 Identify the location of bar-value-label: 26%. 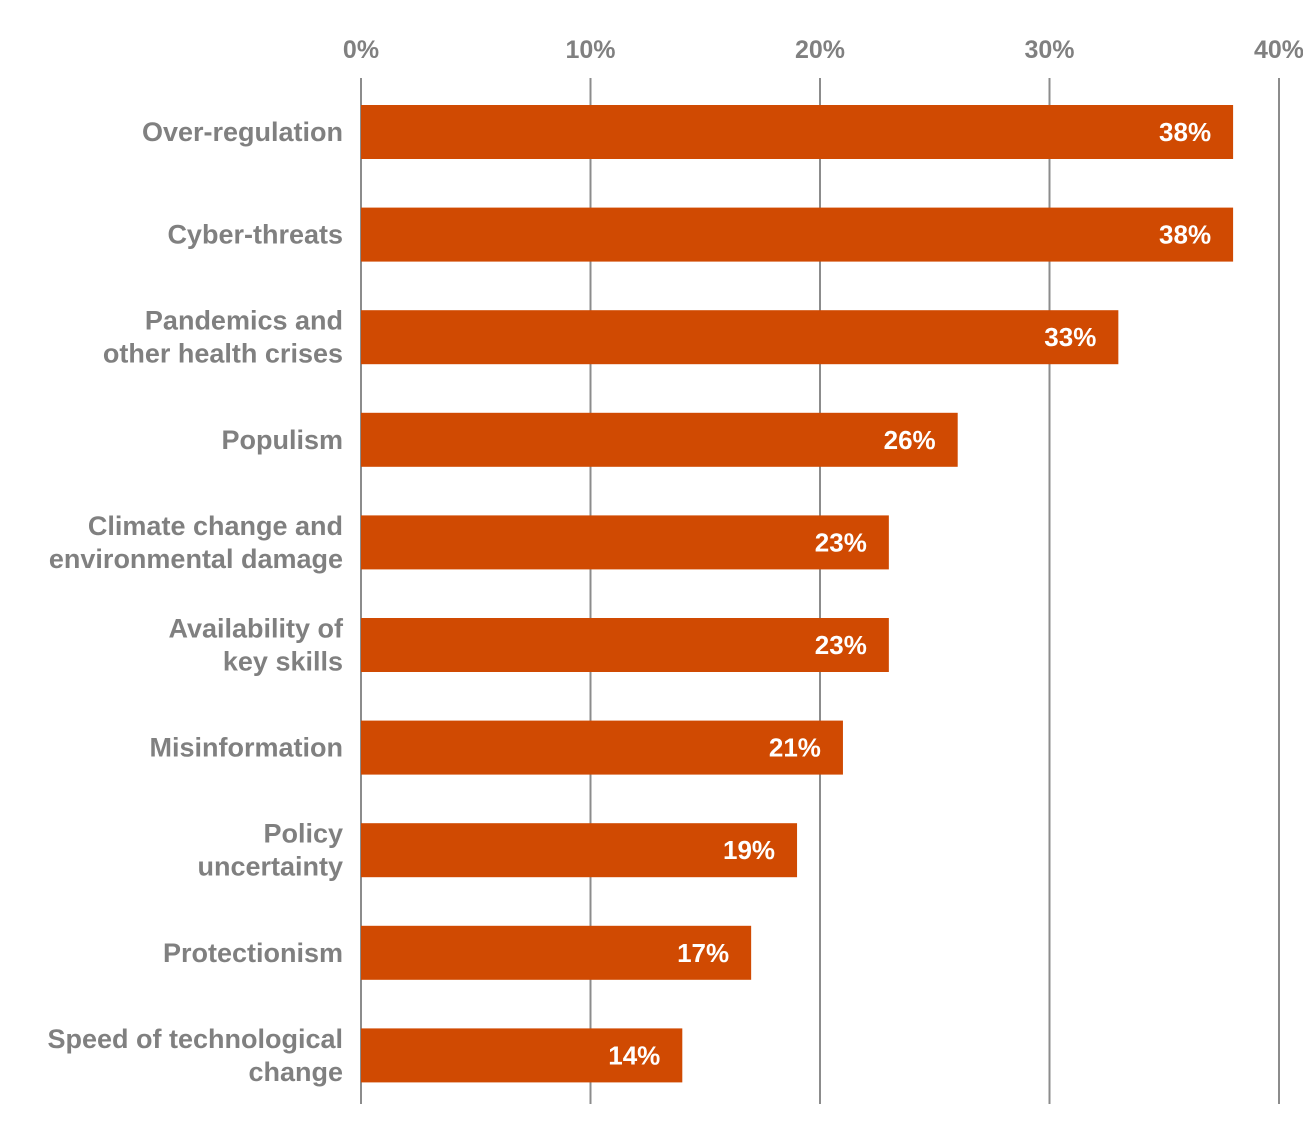
(910, 440).